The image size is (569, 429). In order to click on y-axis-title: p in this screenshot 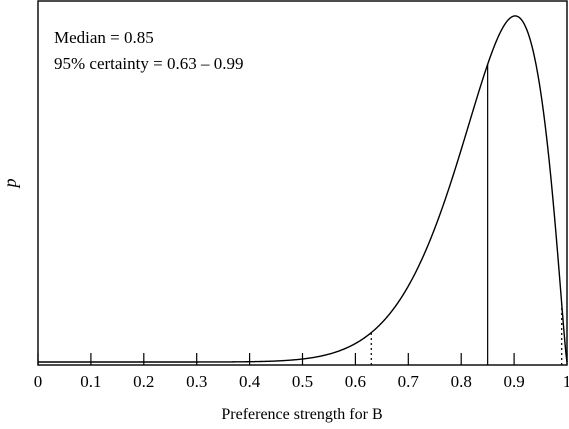, I will do `click(10, 184)`.